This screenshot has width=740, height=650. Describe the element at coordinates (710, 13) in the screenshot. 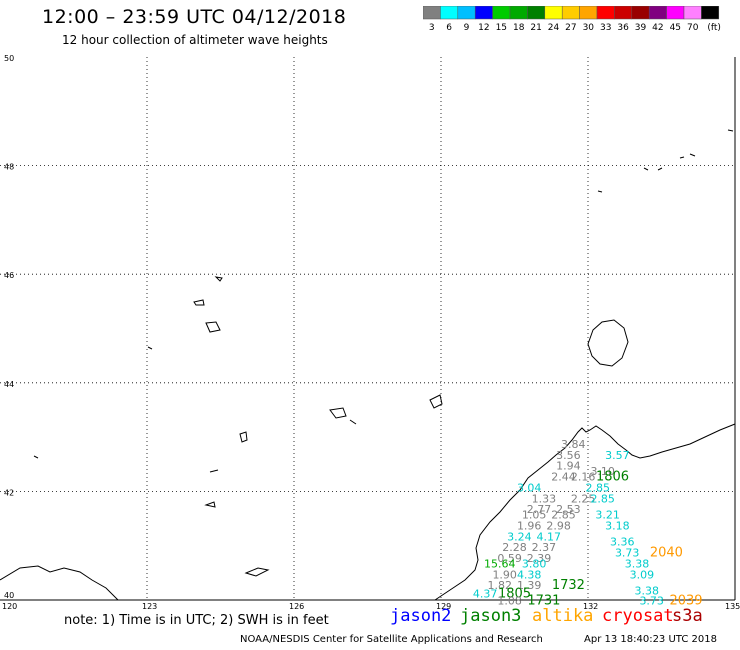

I see `color-swatch` at that location.